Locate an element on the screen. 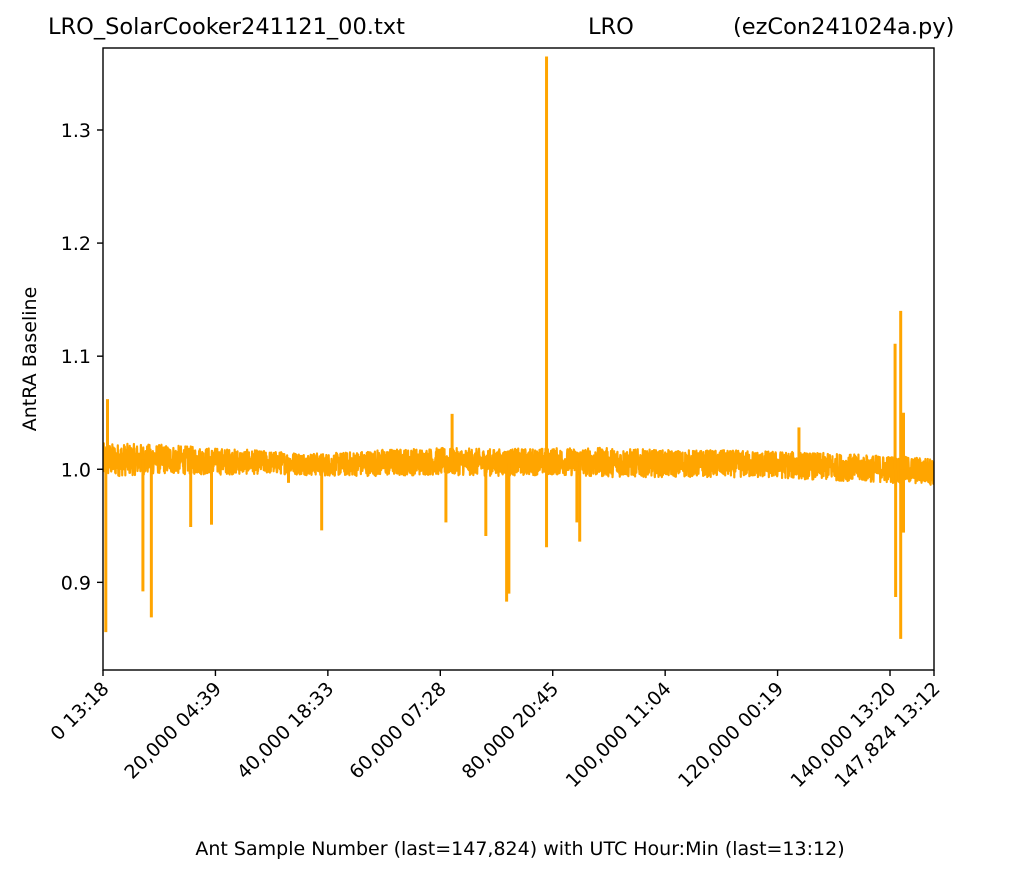  x-tick-label-6: 120,000 00:19 is located at coordinates (731, 735).